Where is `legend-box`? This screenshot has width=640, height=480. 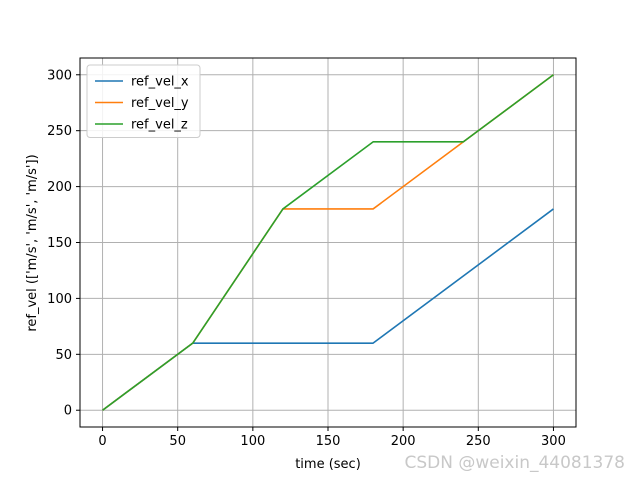 legend-box is located at coordinates (143, 101).